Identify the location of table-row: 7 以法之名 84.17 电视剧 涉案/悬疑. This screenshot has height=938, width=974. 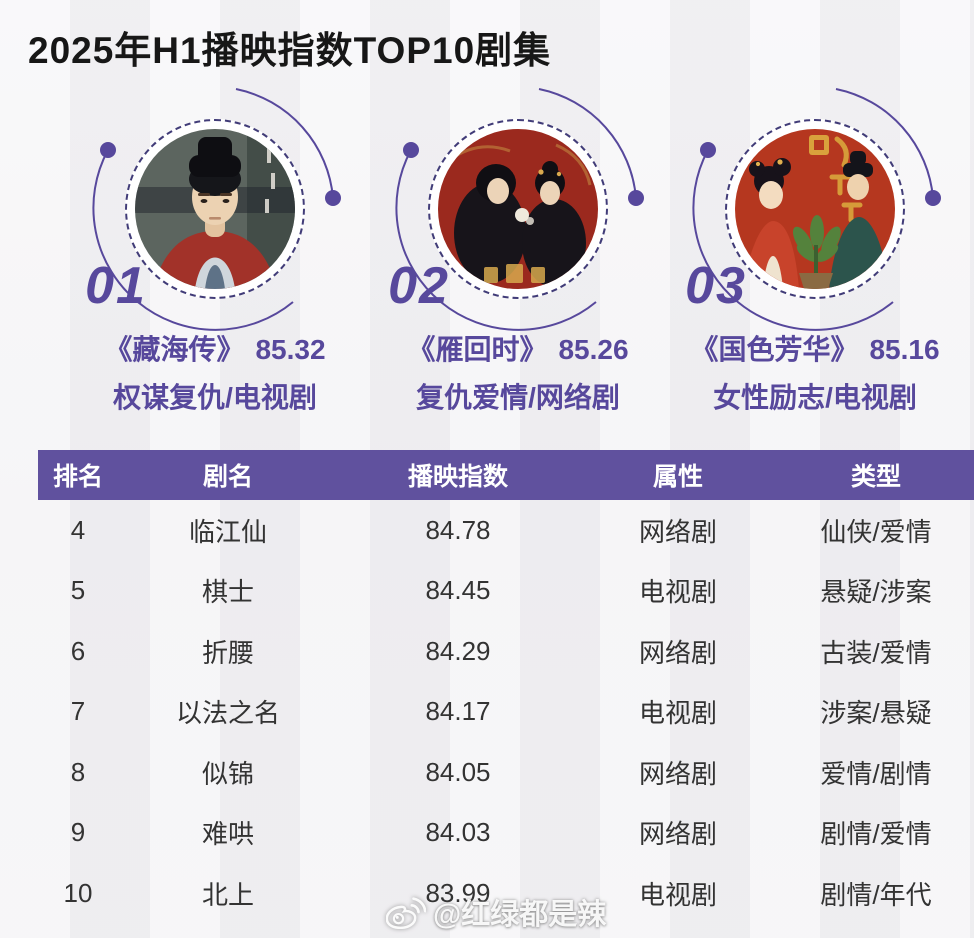
(506, 712).